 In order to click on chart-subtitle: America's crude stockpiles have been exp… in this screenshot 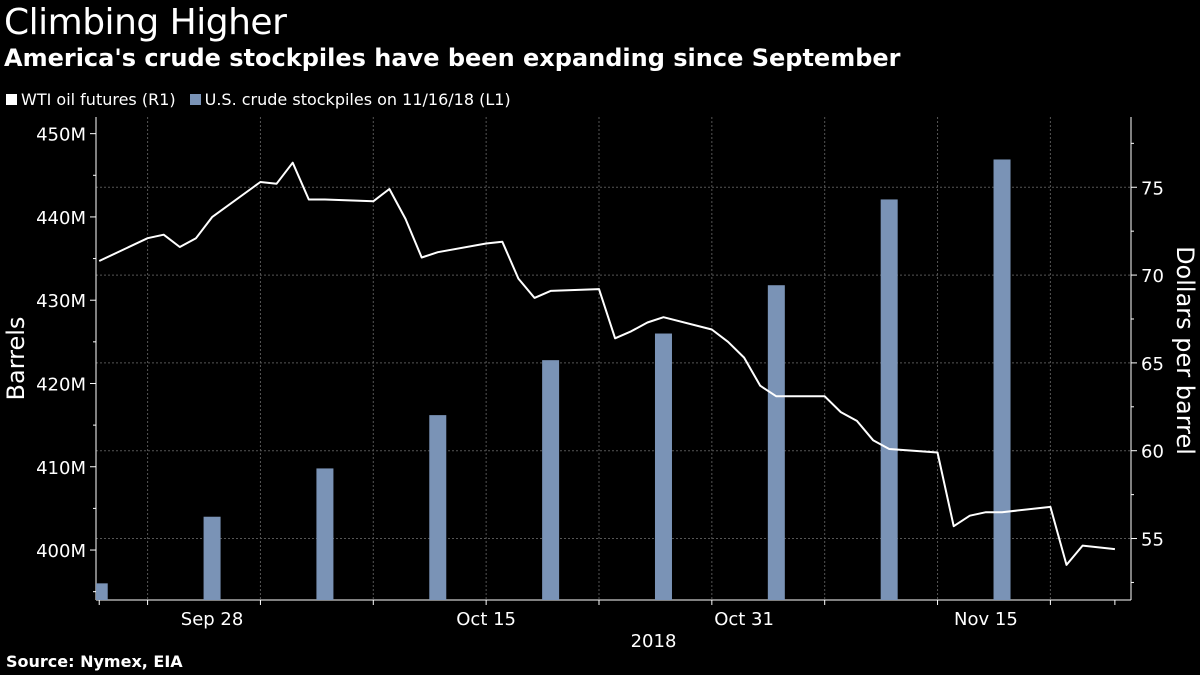, I will do `click(452, 58)`.